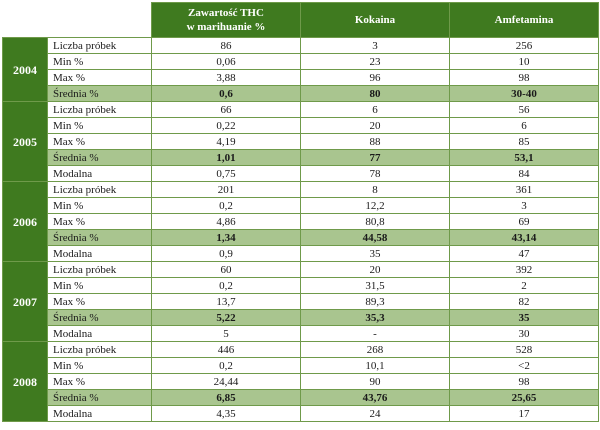 The width and height of the screenshot is (600, 430). I want to click on thc-value: 86, so click(226, 45).